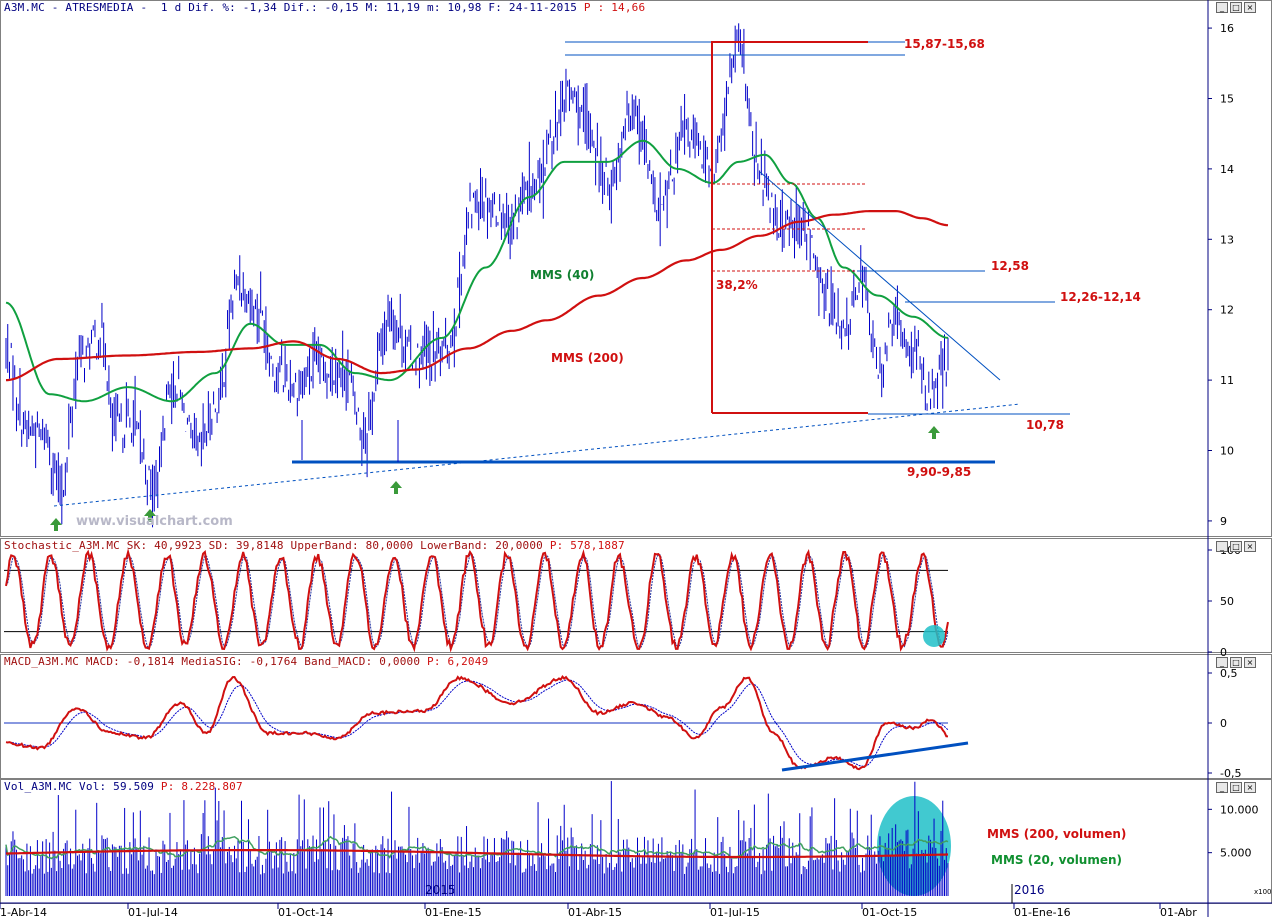  I want to click on legend-vol-sma200: MMS (200, volumen), so click(1056, 834).